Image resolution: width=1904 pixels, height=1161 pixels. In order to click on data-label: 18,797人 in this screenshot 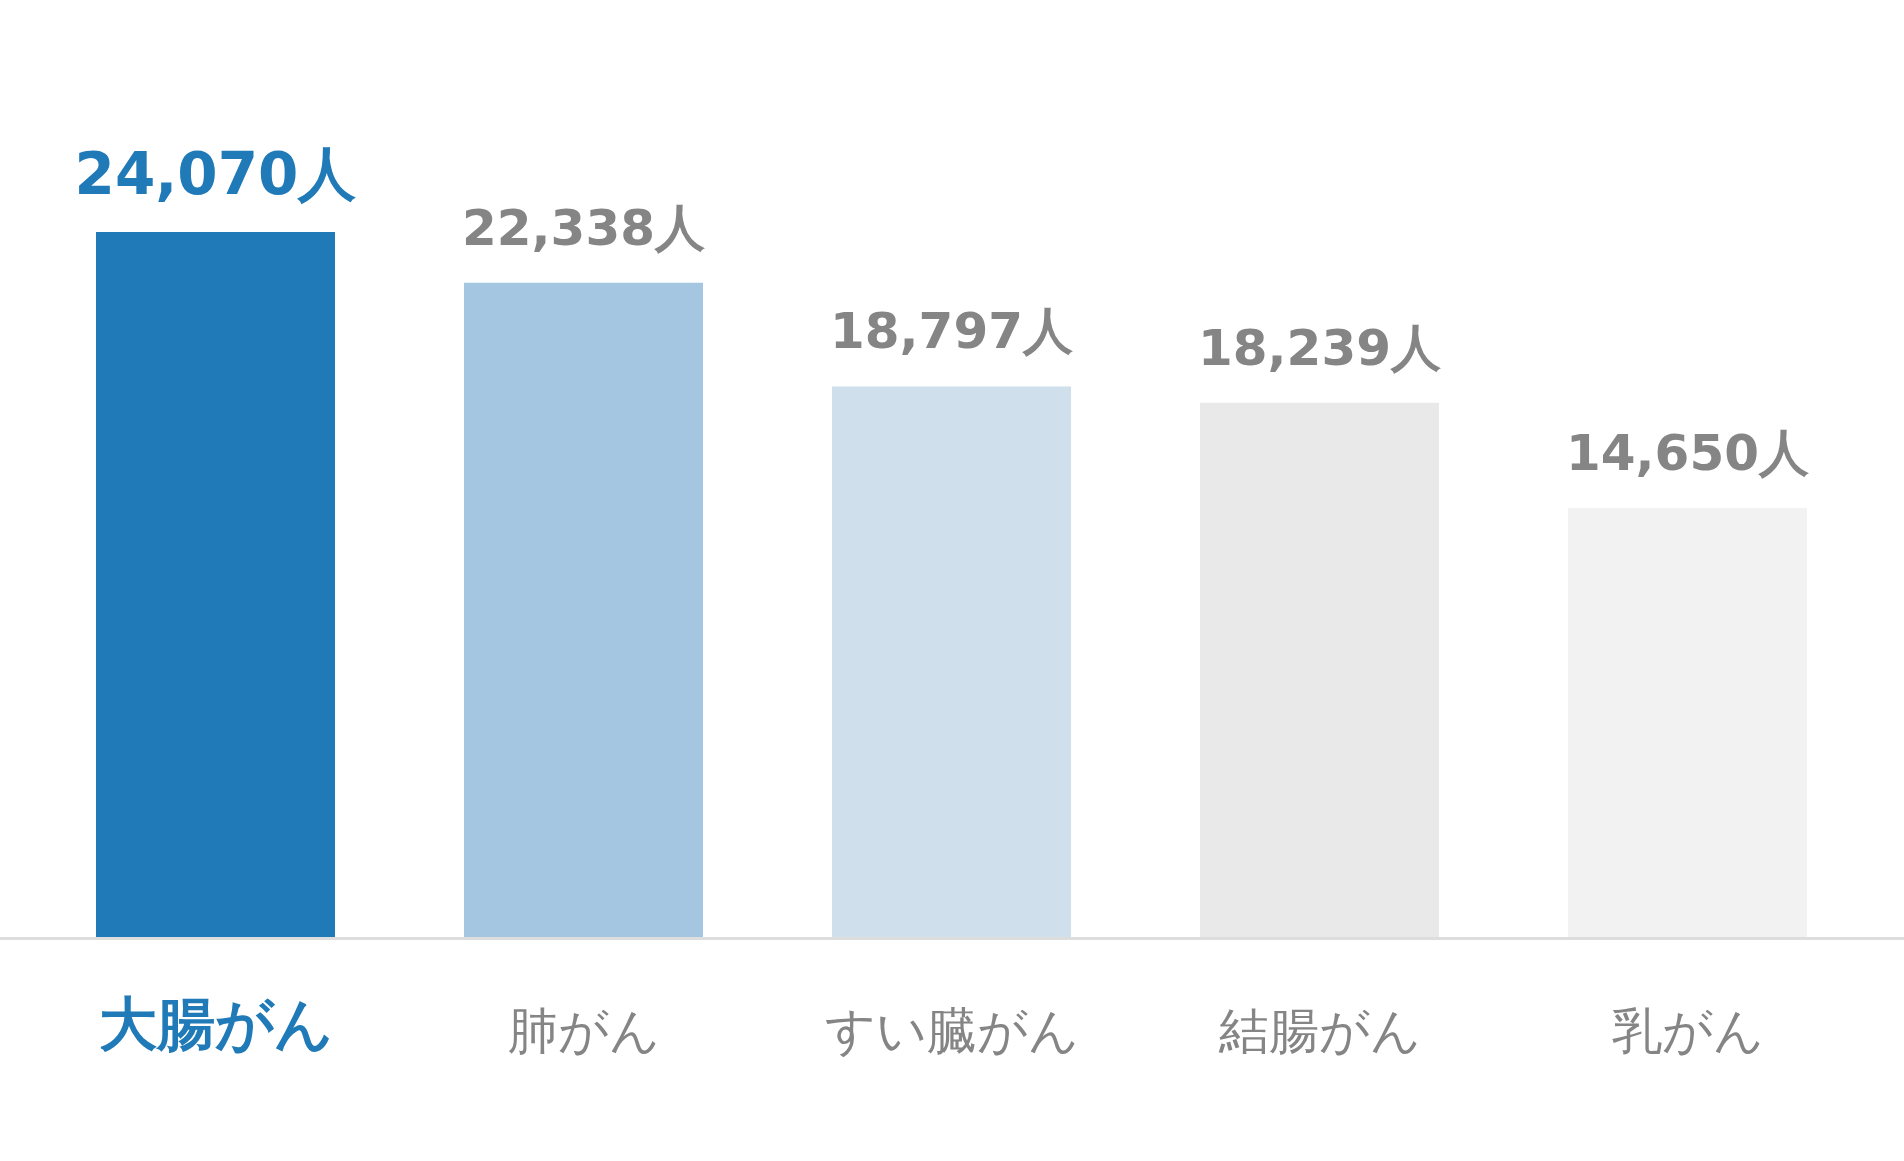, I will do `click(951, 331)`.